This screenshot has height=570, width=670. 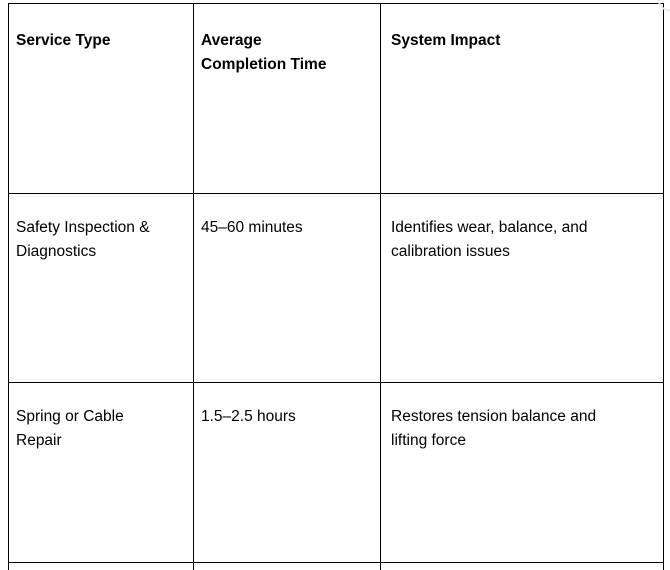 I want to click on header-average-completion-time: Average Completion Time, so click(x=287, y=98).